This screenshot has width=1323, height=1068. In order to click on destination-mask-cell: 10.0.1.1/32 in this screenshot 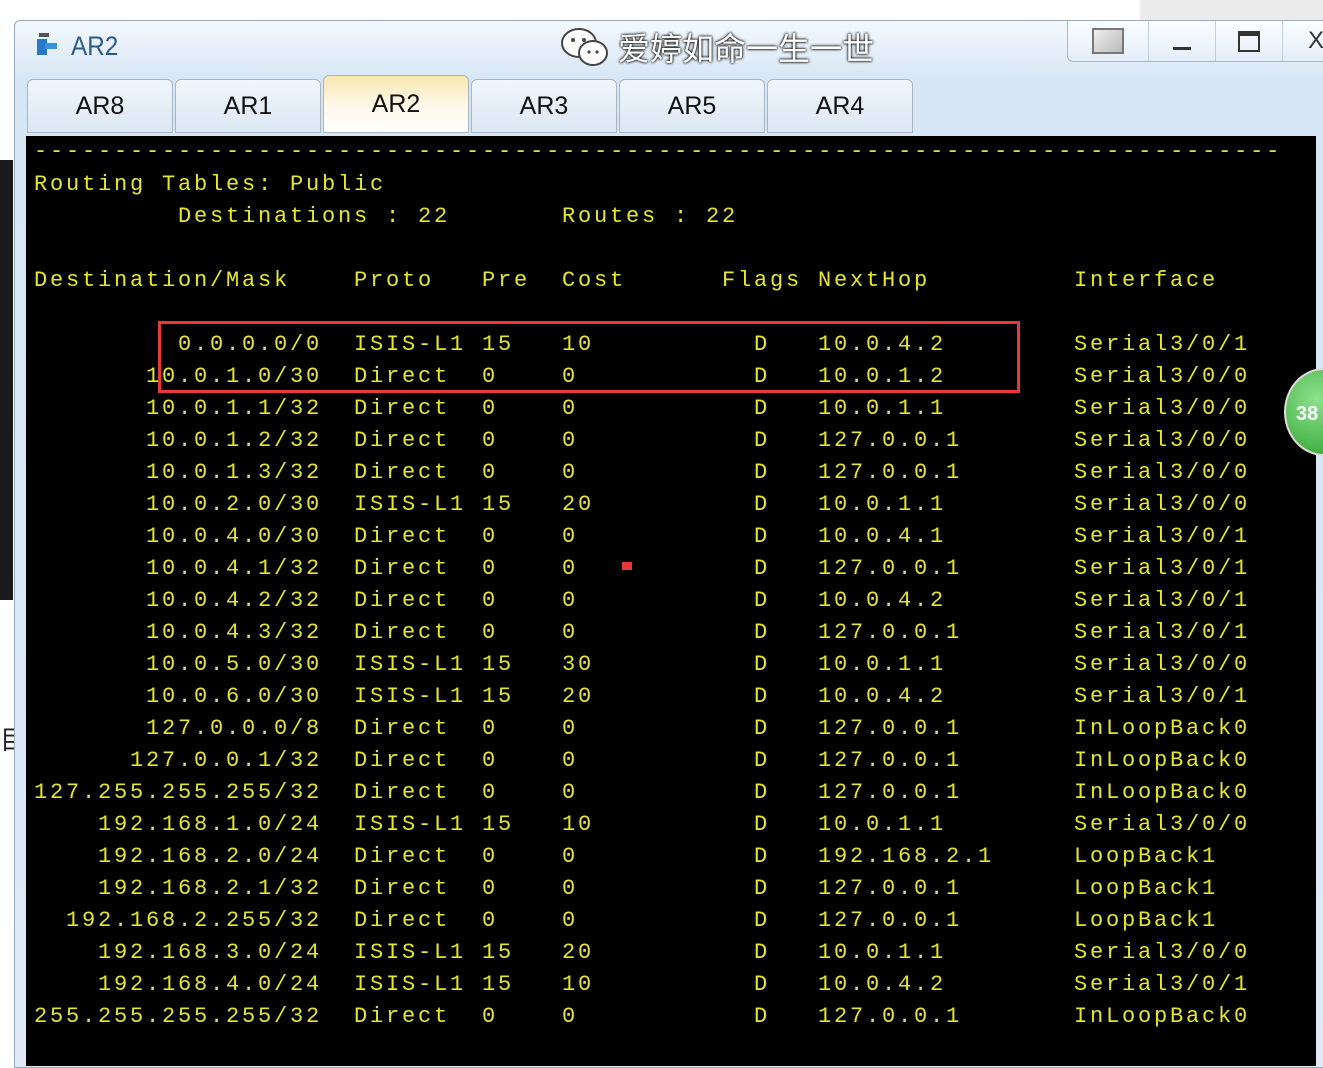, I will do `click(233, 408)`.